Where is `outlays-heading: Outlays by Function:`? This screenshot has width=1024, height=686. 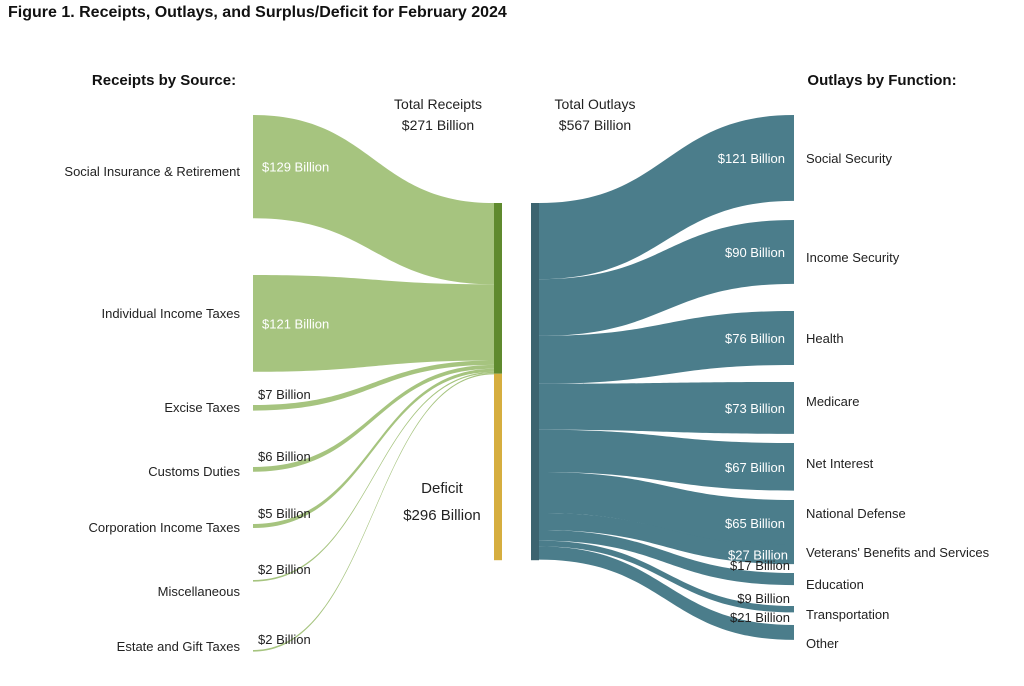 outlays-heading: Outlays by Function: is located at coordinates (881, 80).